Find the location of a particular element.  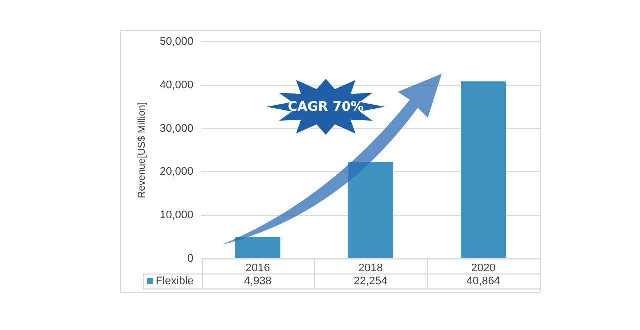

x-tick-label: 2016 is located at coordinates (258, 268).